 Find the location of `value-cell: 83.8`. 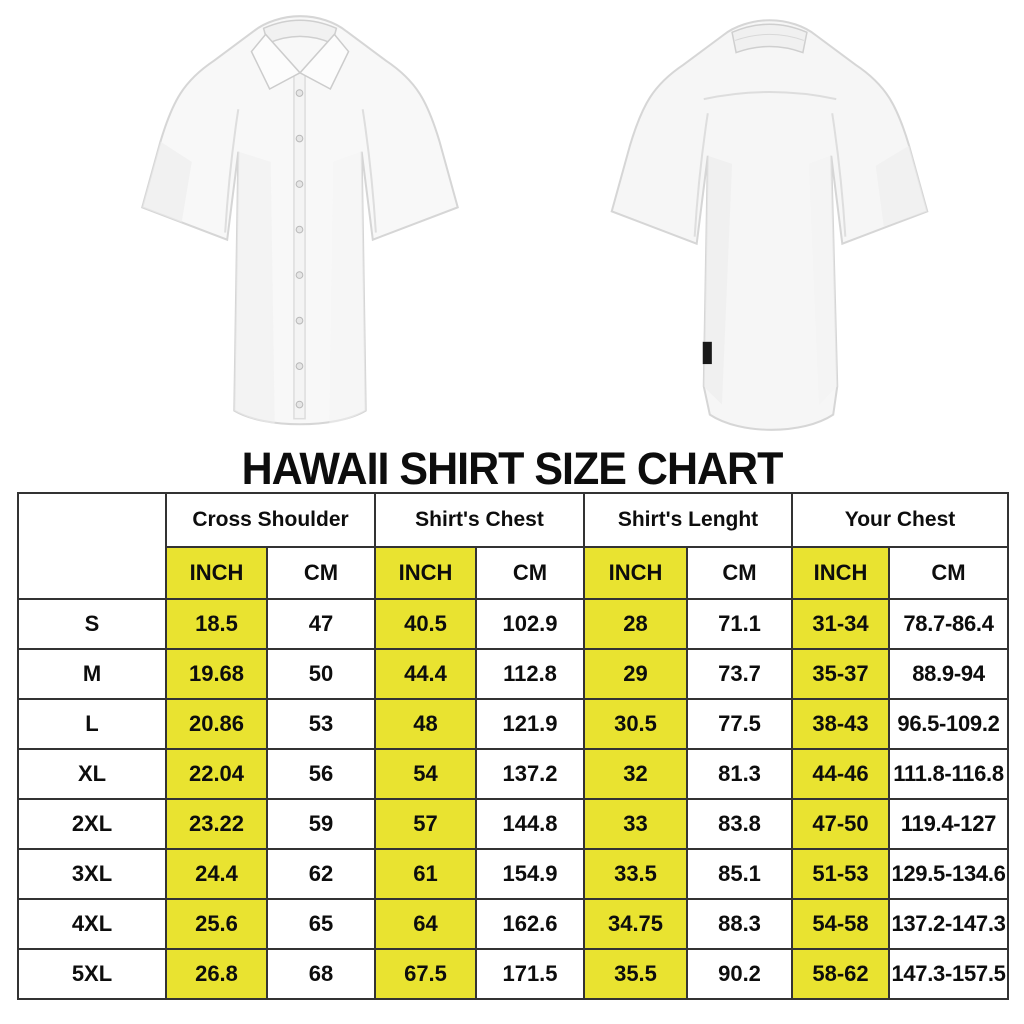

value-cell: 83.8 is located at coordinates (739, 824).